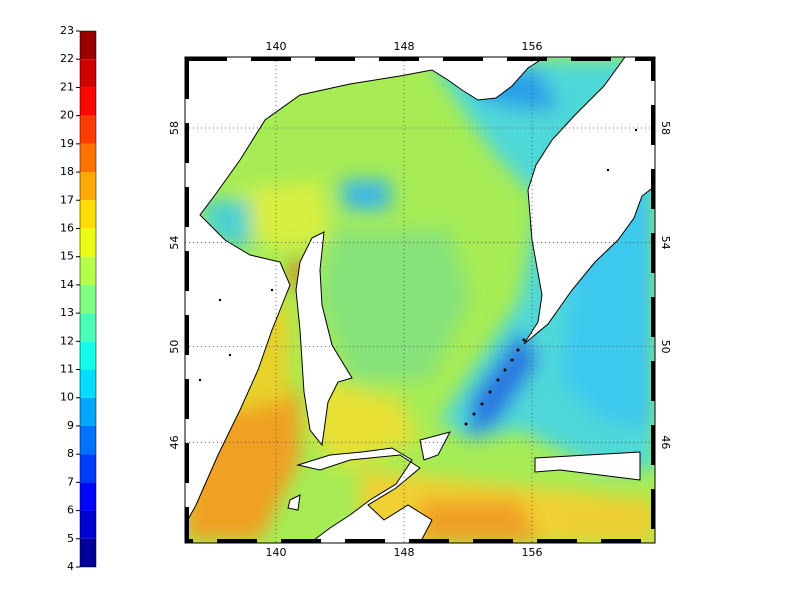 Image resolution: width=800 pixels, height=600 pixels. I want to click on colorbar-label: 6, so click(70, 510).